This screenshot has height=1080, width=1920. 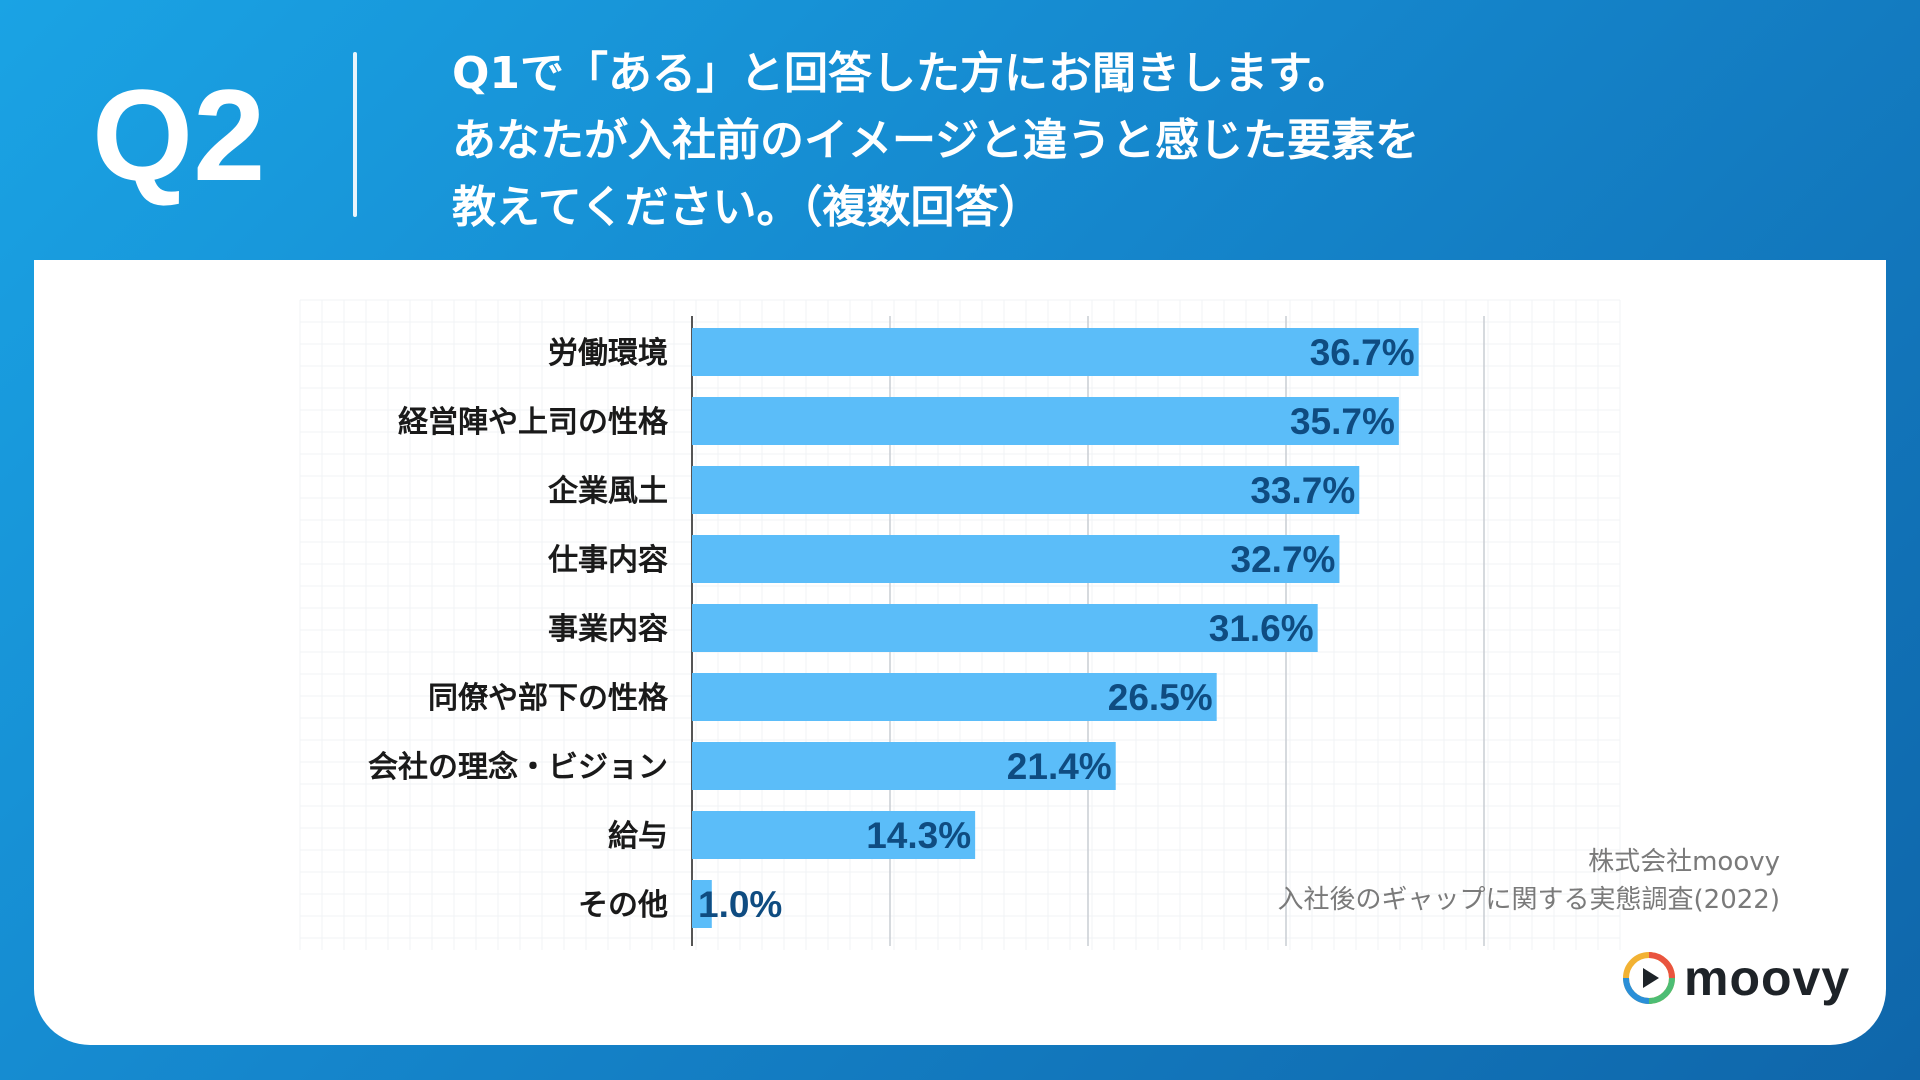 What do you see at coordinates (1529, 881) in the screenshot?
I see `source-note: 株式会社moovy 入社後のギャップに関する実態調査(2022)` at bounding box center [1529, 881].